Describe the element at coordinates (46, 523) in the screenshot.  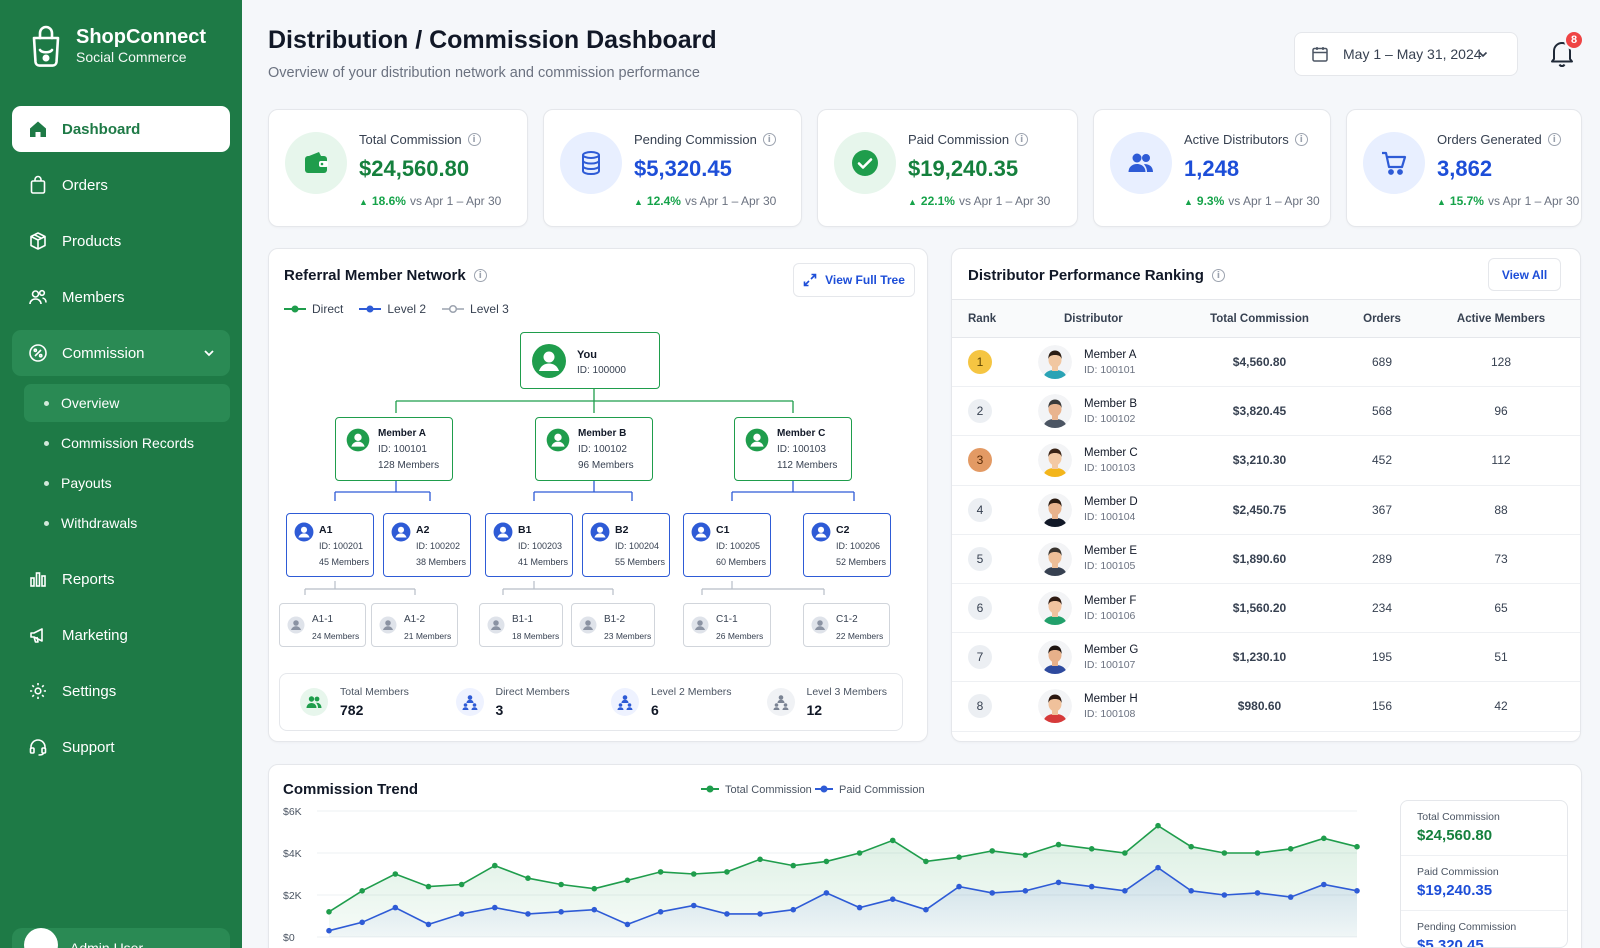
I see `bullet-icon` at that location.